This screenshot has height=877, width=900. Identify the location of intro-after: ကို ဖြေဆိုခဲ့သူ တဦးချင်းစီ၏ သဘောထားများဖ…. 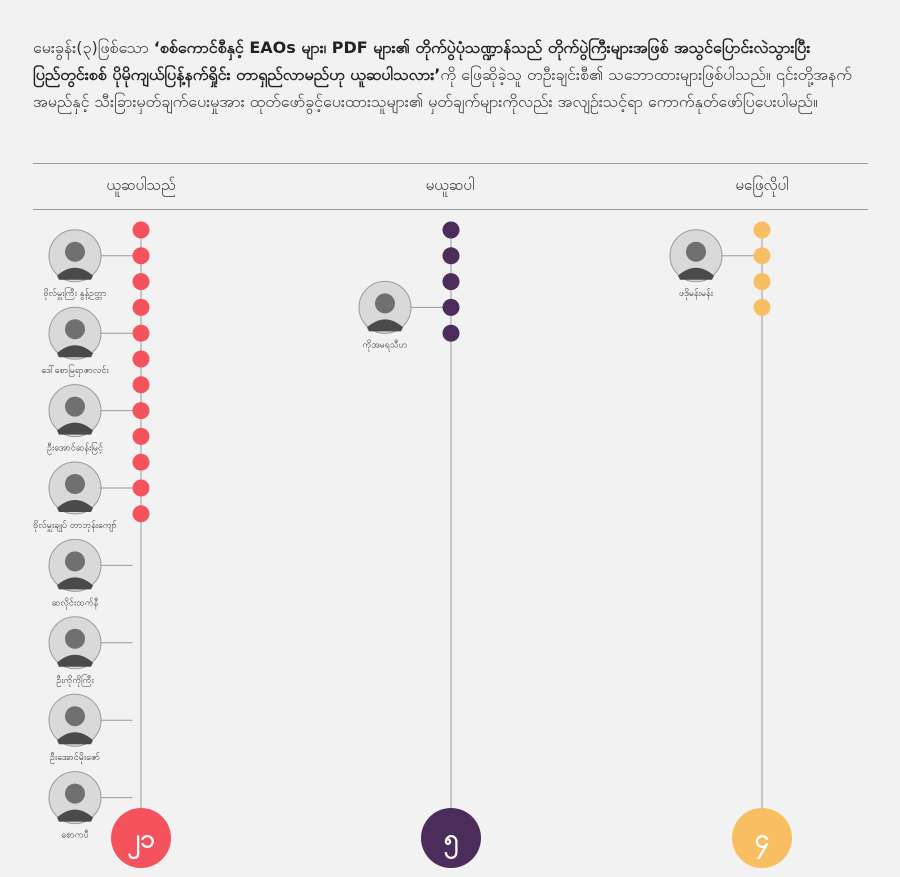
(442, 88).